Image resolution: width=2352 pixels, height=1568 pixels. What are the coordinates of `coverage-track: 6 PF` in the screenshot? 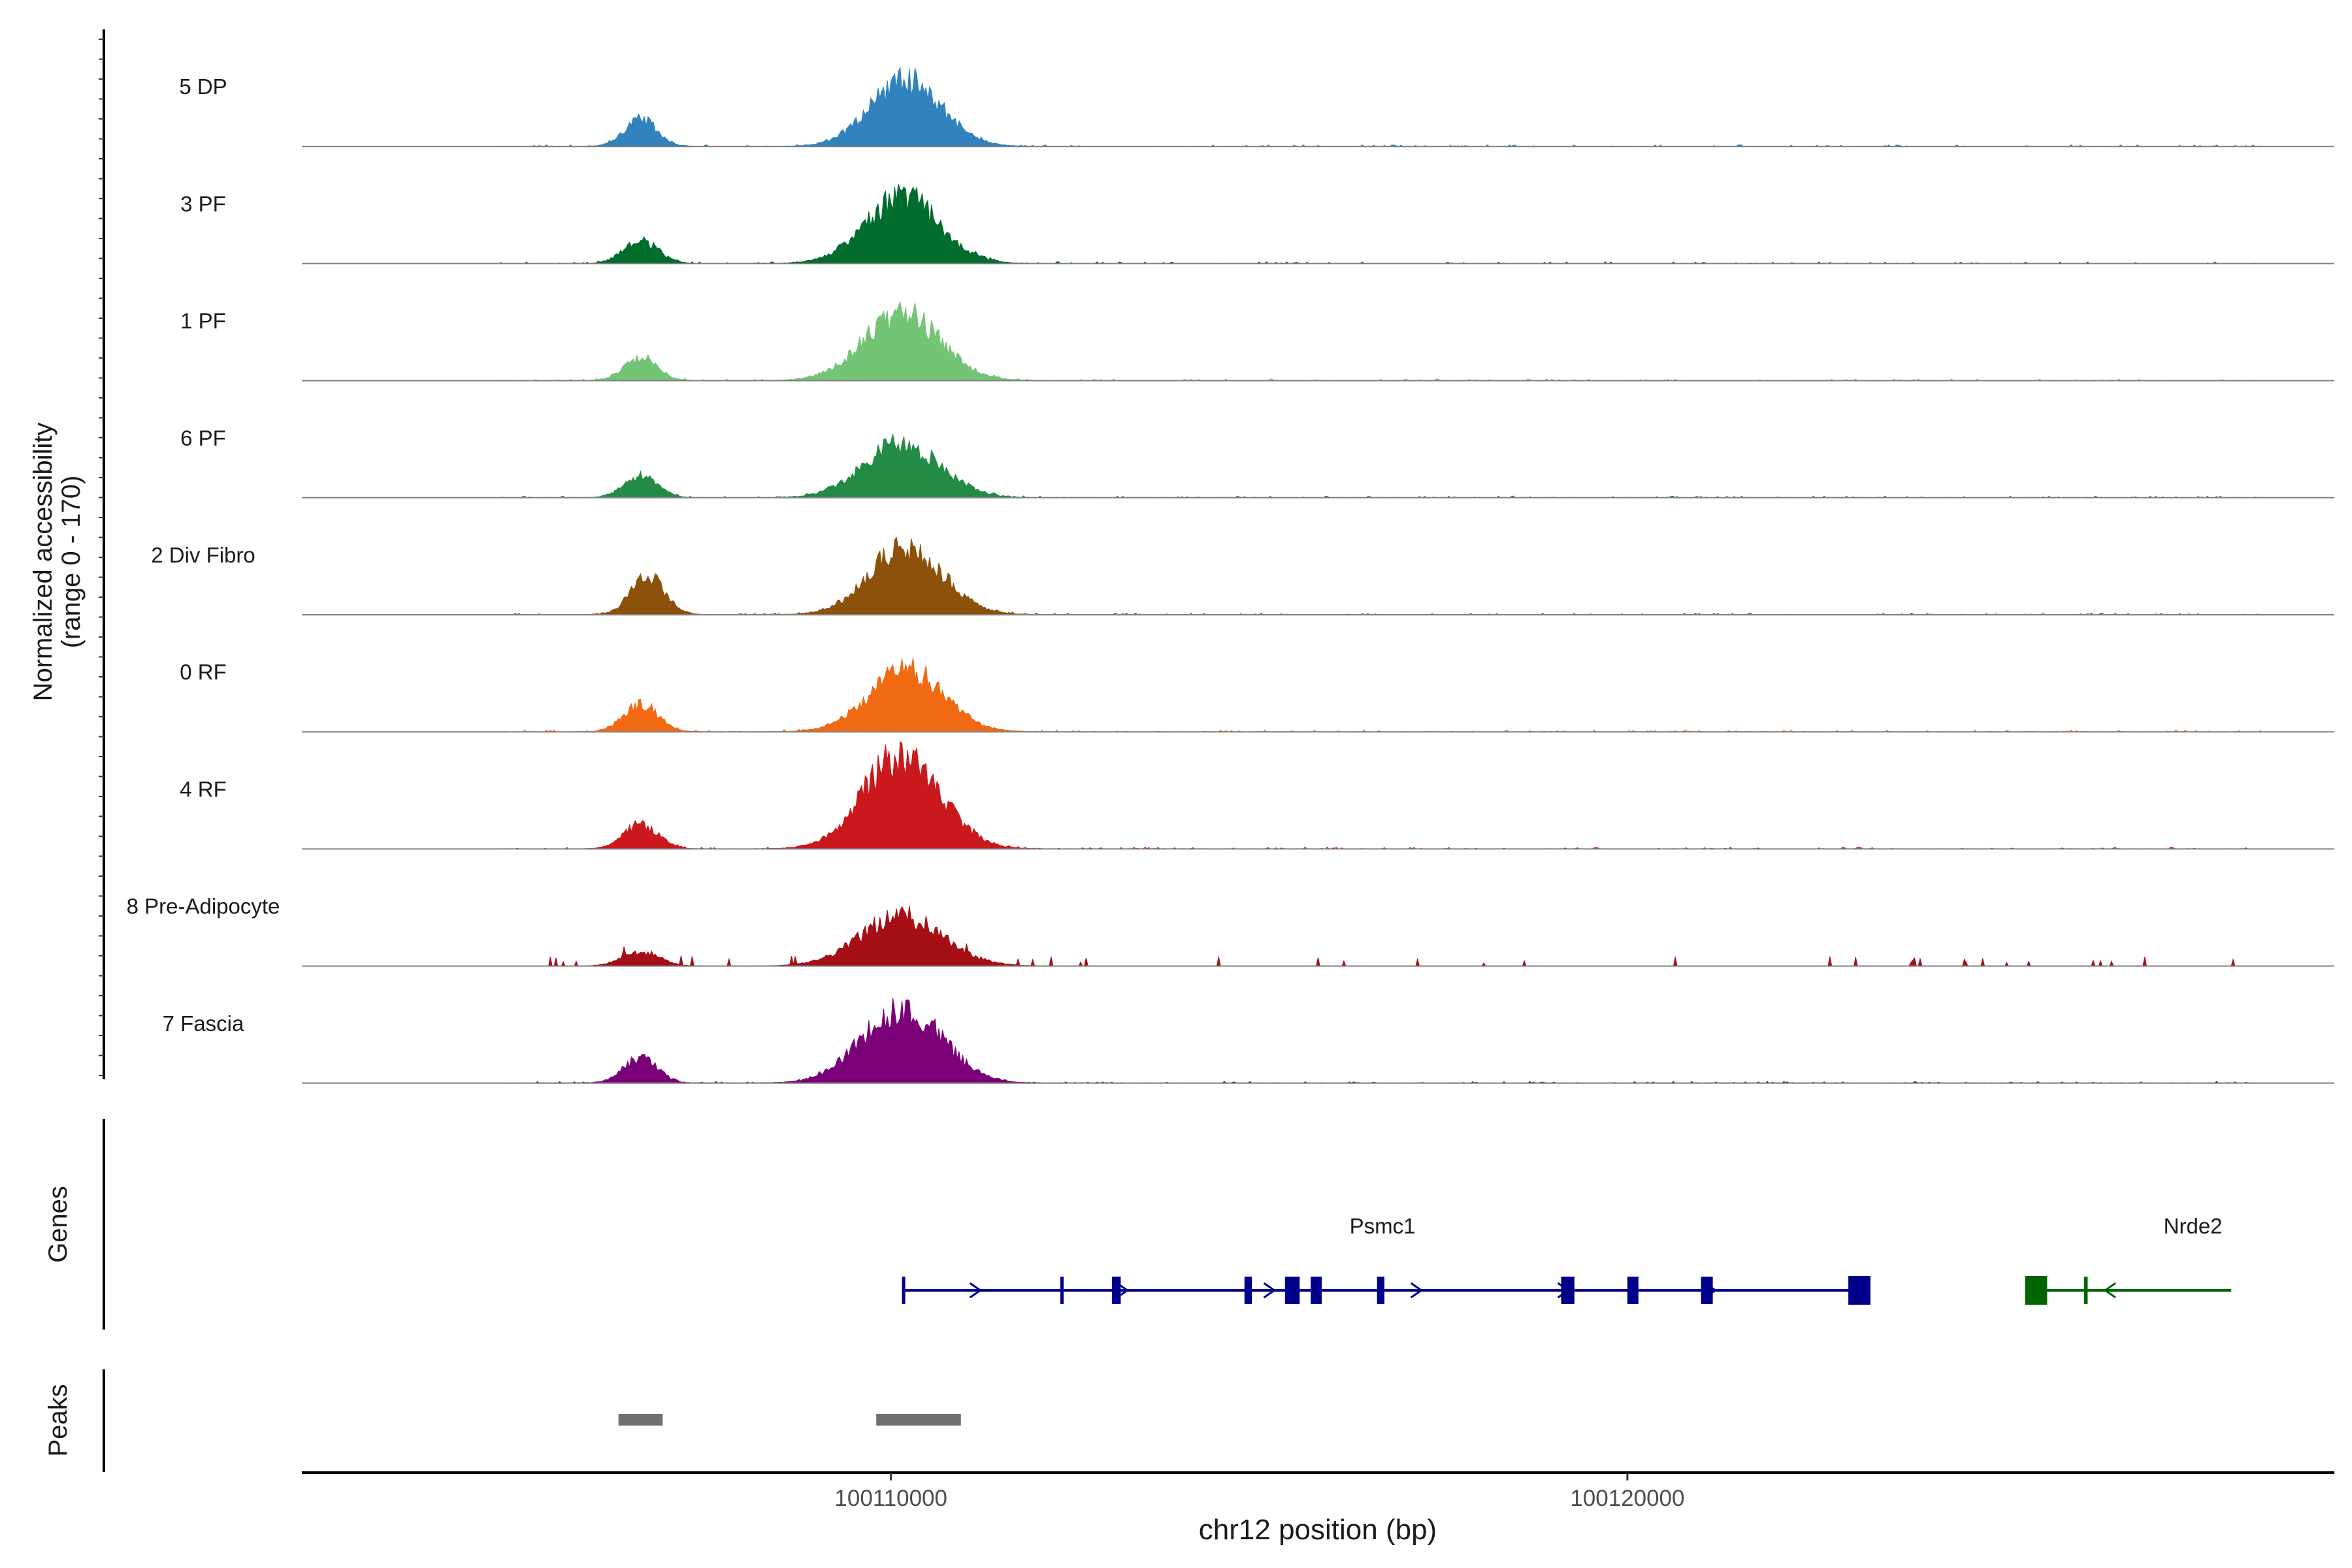 It's located at (1257, 462).